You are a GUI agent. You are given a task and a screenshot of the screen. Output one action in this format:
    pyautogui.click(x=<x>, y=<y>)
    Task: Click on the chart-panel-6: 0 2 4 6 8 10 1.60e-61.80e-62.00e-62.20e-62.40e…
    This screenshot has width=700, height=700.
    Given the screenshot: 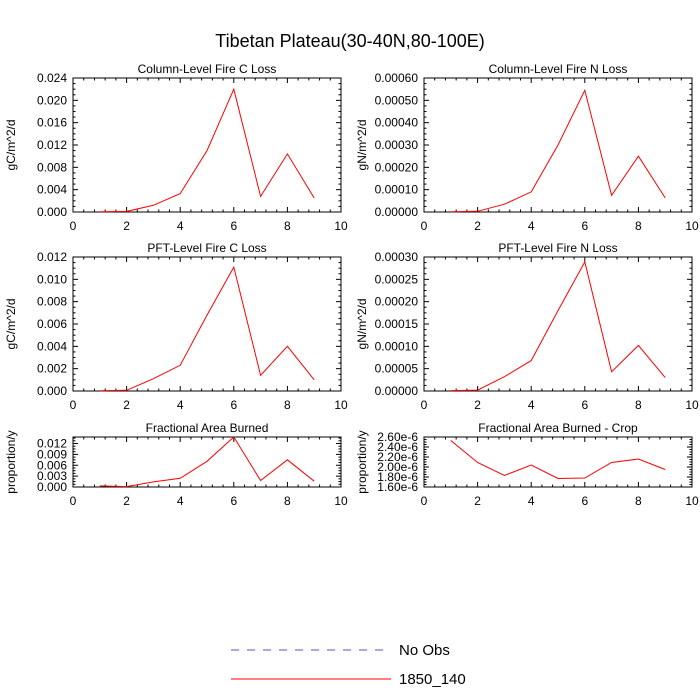 What is the action you would take?
    pyautogui.click(x=527, y=464)
    